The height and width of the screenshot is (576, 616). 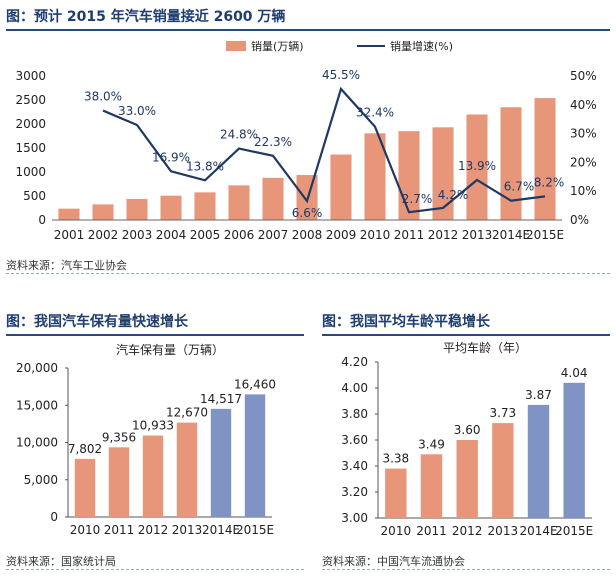 What do you see at coordinates (42, 220) in the screenshot?
I see `y-left-tick-label: 0` at bounding box center [42, 220].